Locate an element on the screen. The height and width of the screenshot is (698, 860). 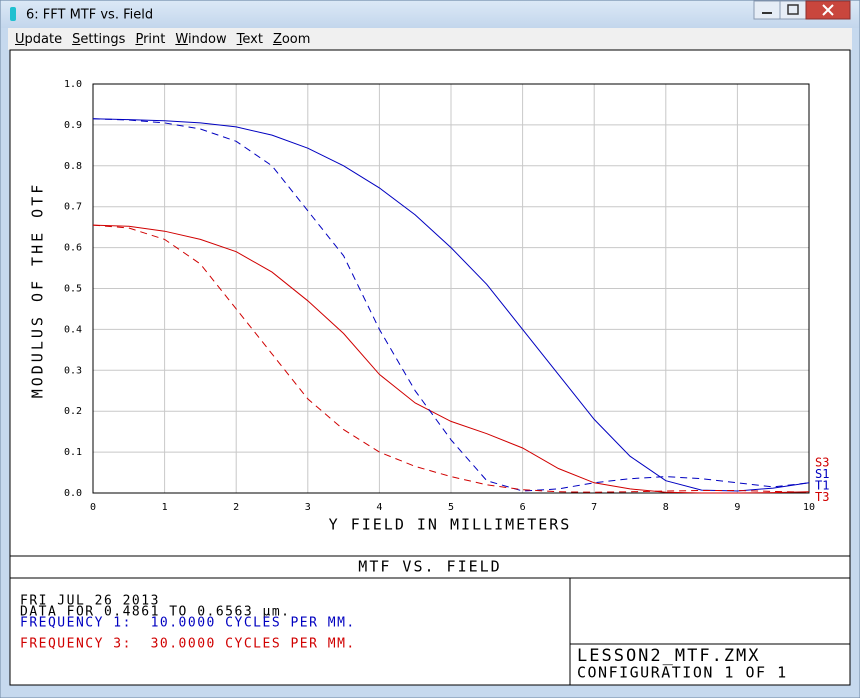
y-tick-label: 0.0 is located at coordinates (73, 493).